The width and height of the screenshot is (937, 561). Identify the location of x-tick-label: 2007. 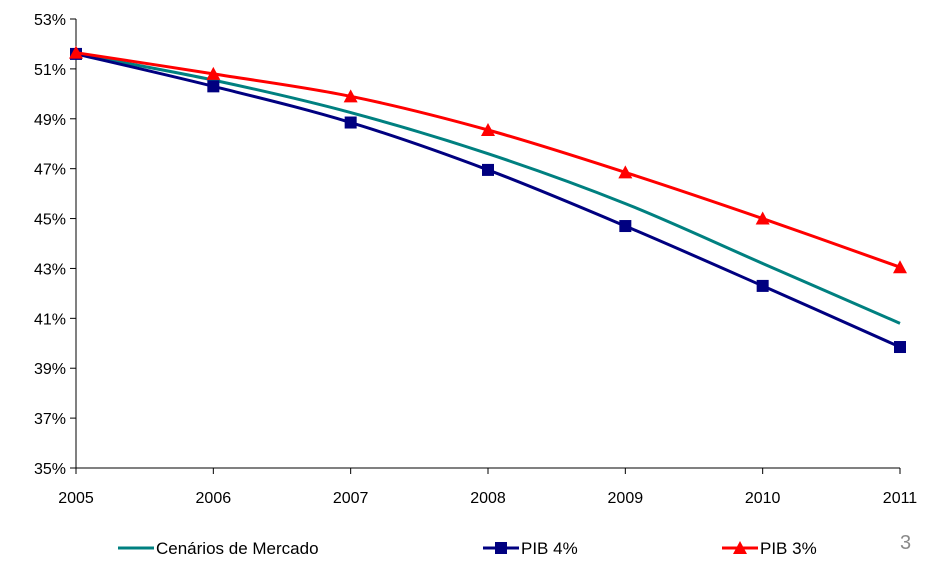
(351, 498).